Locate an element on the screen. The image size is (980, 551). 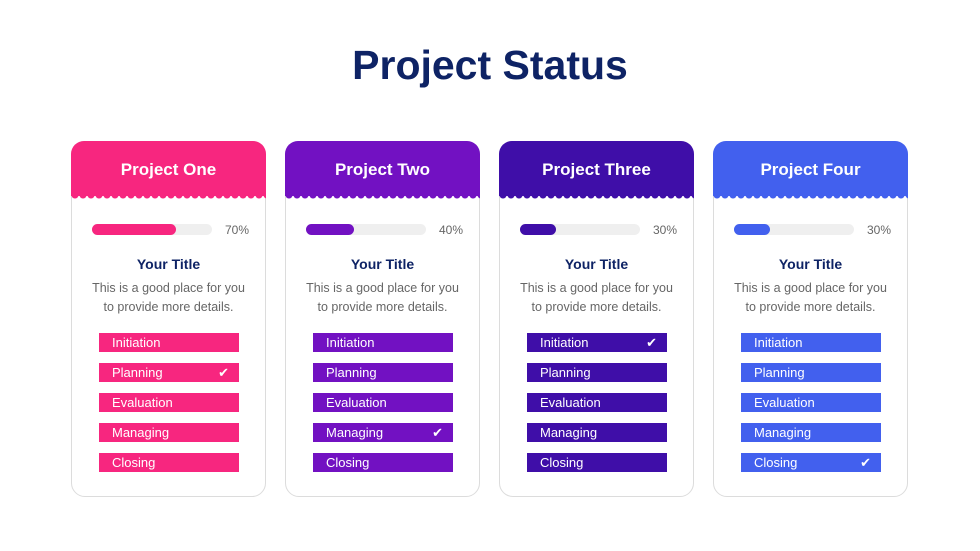
progress-percent: 40% is located at coordinates (451, 230).